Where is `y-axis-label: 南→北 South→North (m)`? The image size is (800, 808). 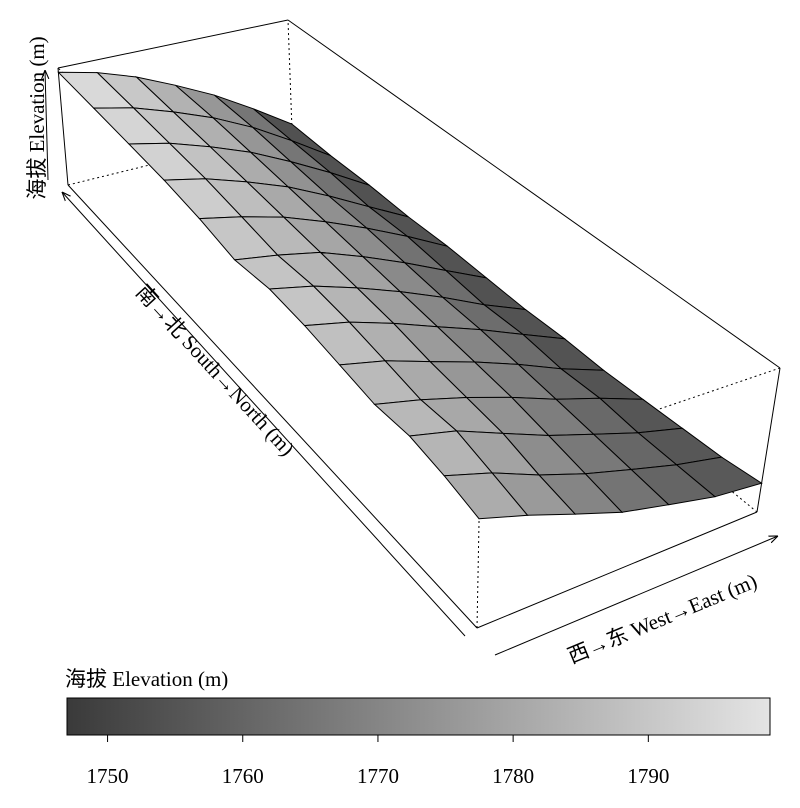 y-axis-label: 南→北 South→North (m) is located at coordinates (215, 370).